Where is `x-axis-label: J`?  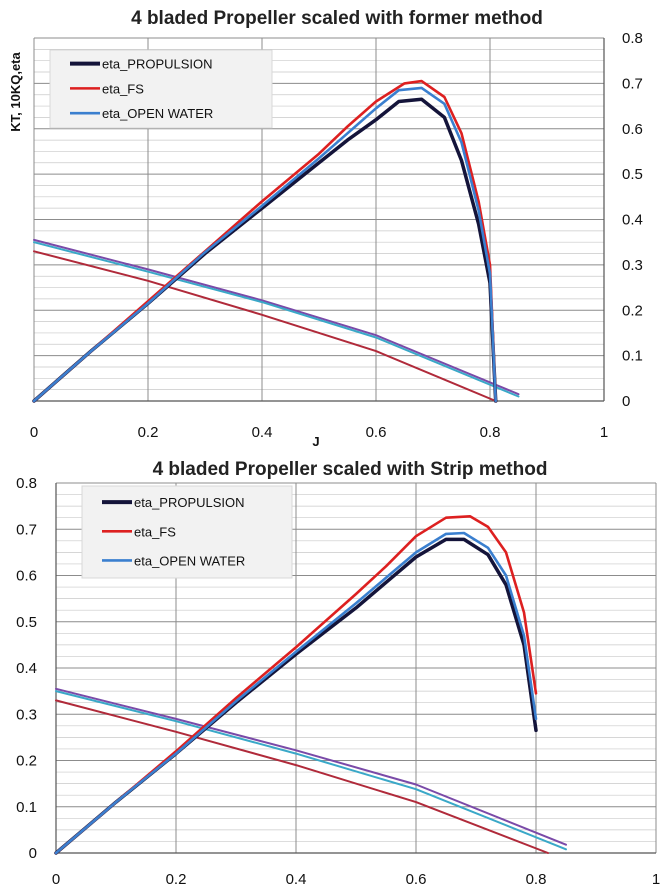
x-axis-label: J is located at coordinates (315, 441).